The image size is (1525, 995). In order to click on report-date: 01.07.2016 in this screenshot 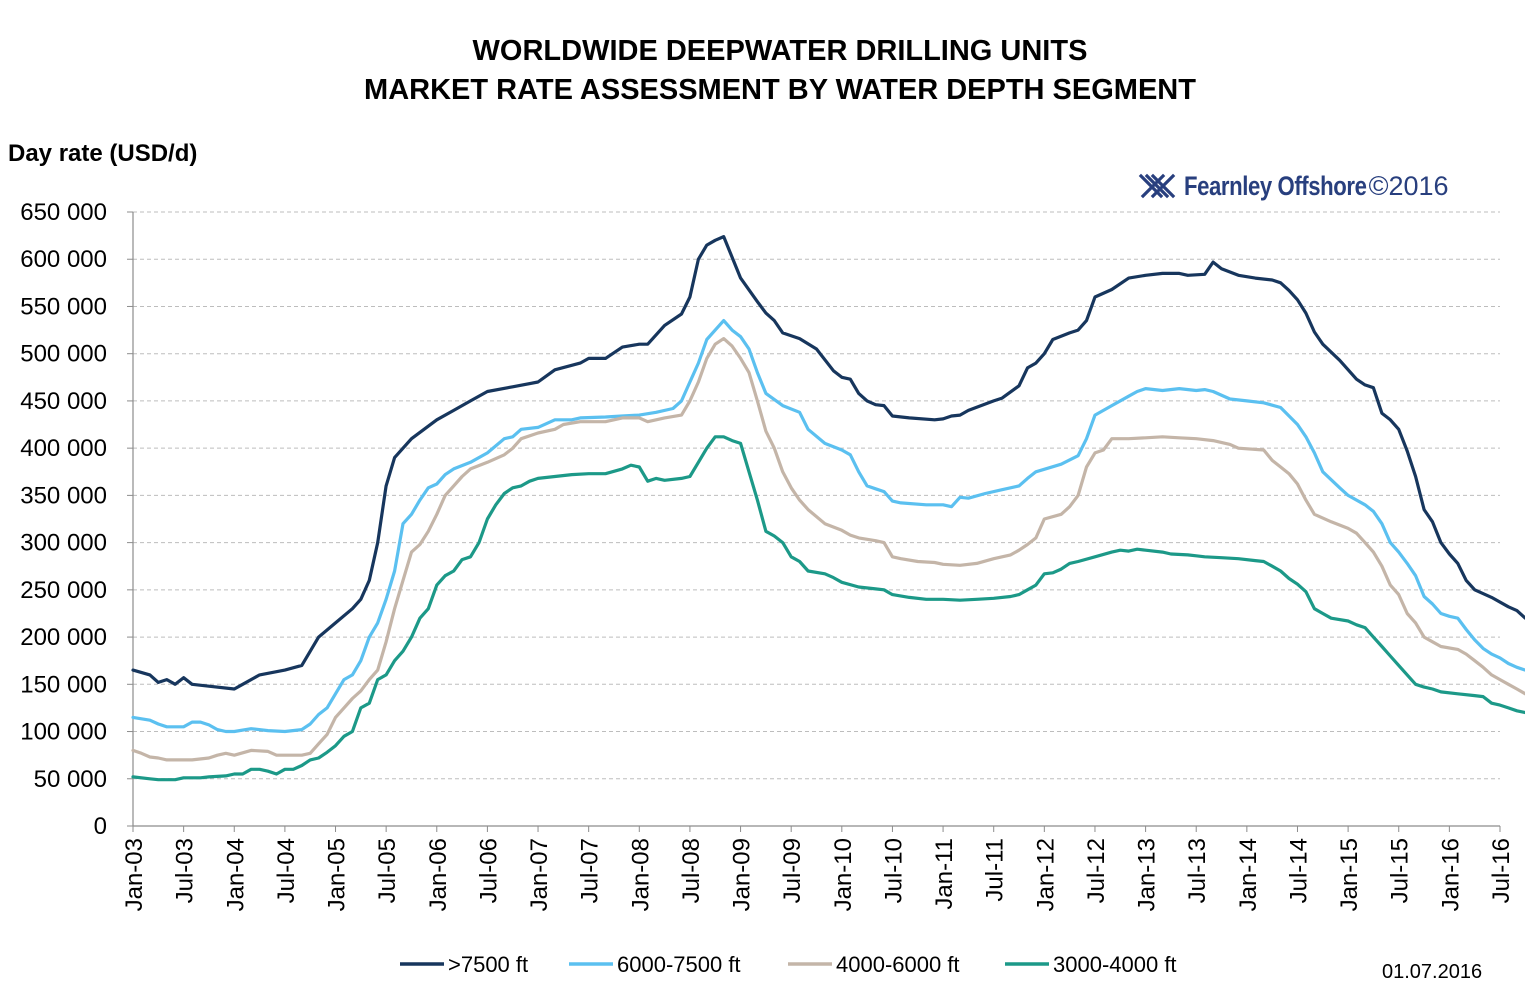, I will do `click(1432, 972)`.